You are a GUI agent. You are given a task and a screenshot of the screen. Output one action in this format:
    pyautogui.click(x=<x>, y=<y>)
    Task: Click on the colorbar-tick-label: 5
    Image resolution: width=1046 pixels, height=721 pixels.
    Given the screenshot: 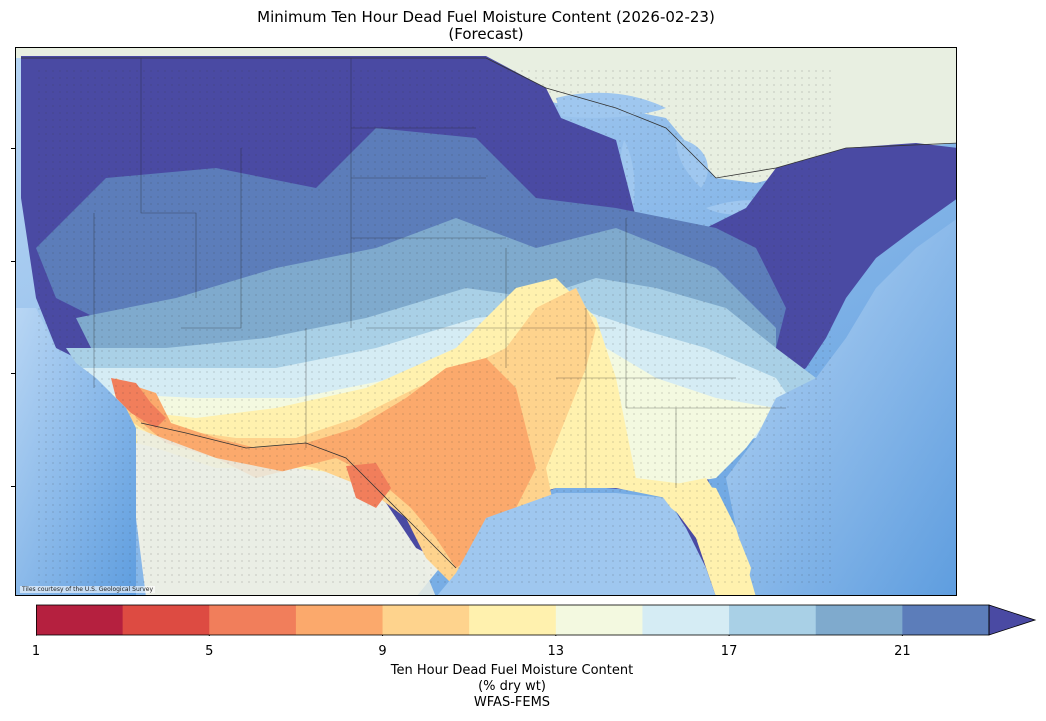 What is the action you would take?
    pyautogui.click(x=209, y=651)
    